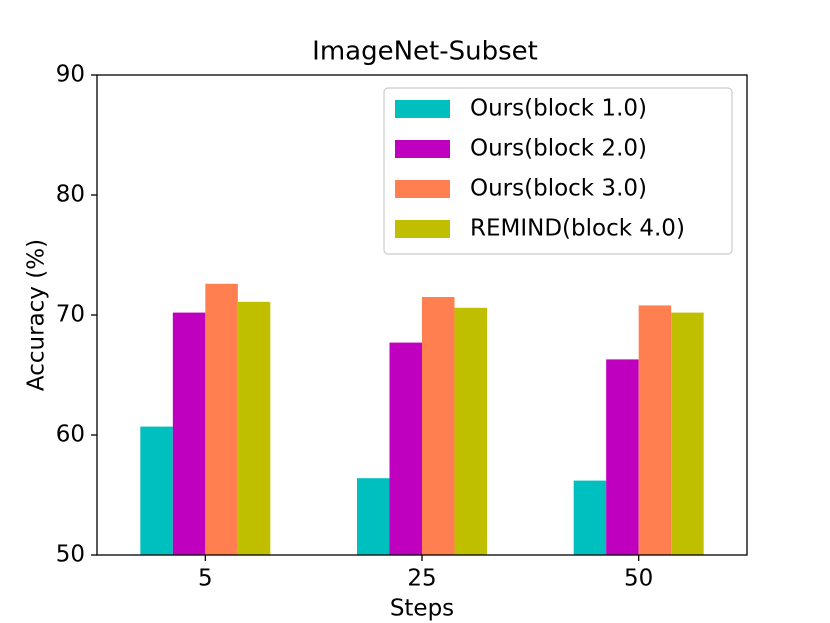  I want to click on legend-label: Ours(block 3.0), so click(558, 189).